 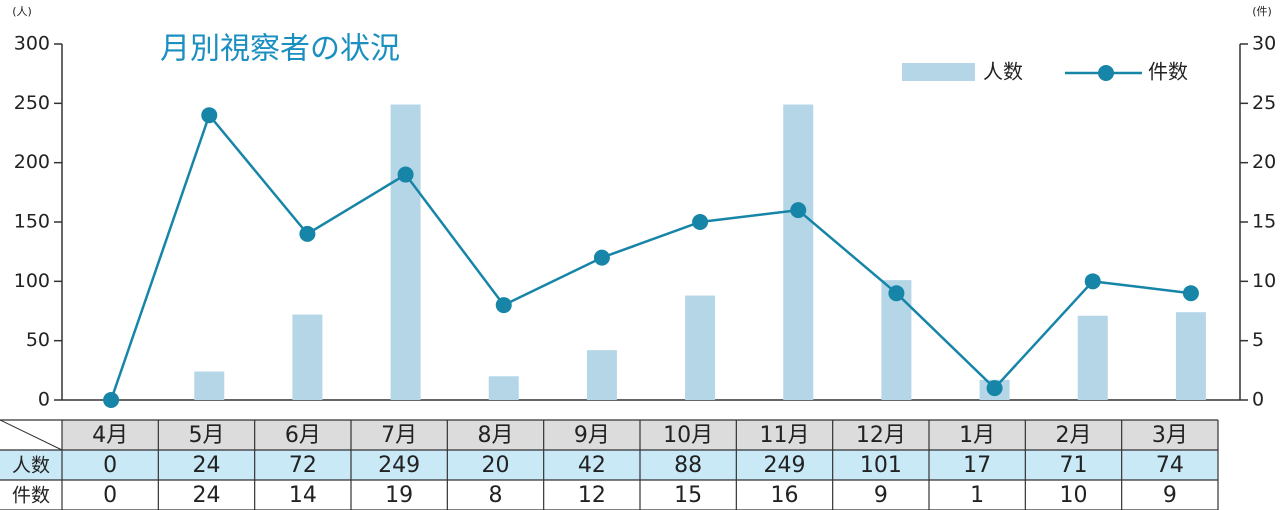 What do you see at coordinates (1258, 340) in the screenshot?
I see `y2-tick-label: 5` at bounding box center [1258, 340].